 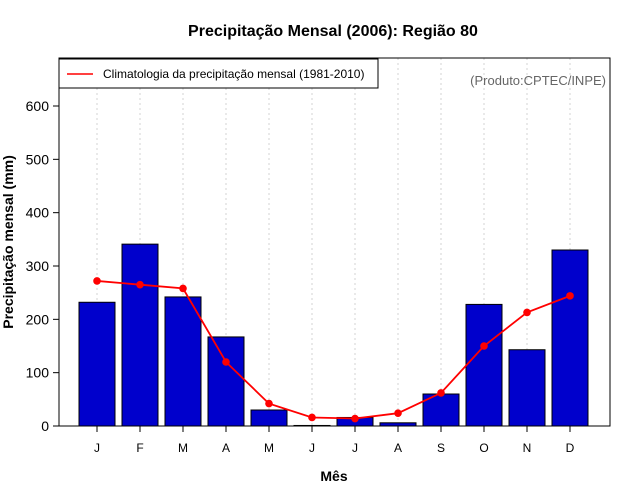 What do you see at coordinates (38, 319) in the screenshot?
I see `y-tick-label: 200` at bounding box center [38, 319].